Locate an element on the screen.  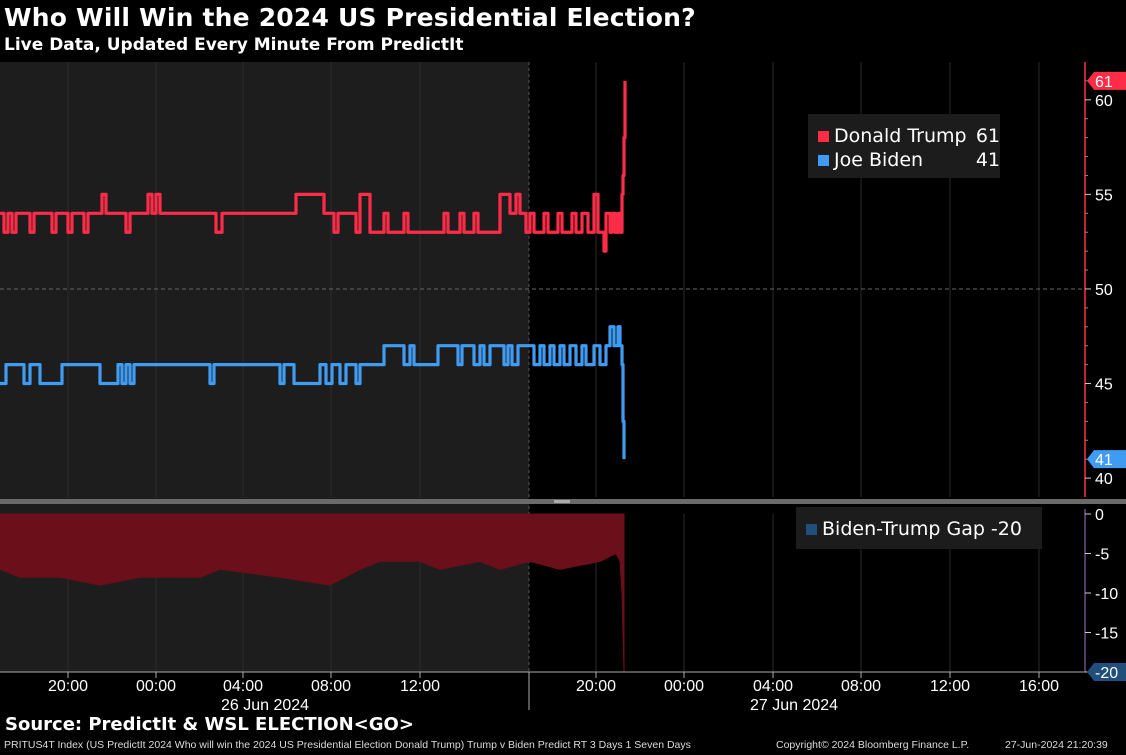
legend-label-biden: Joe Biden is located at coordinates (879, 160).